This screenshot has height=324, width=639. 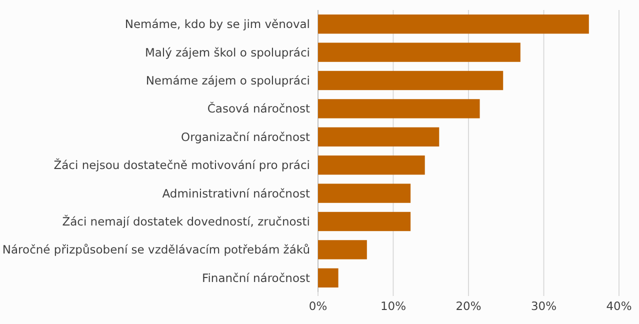 What do you see at coordinates (182, 165) in the screenshot?
I see `y-tick-label: Žáci nejsou dostatečně motivování pro práci` at bounding box center [182, 165].